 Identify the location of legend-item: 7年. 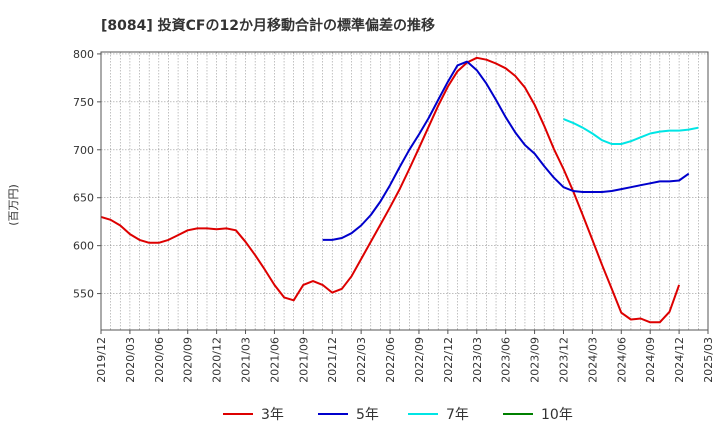
(438, 415).